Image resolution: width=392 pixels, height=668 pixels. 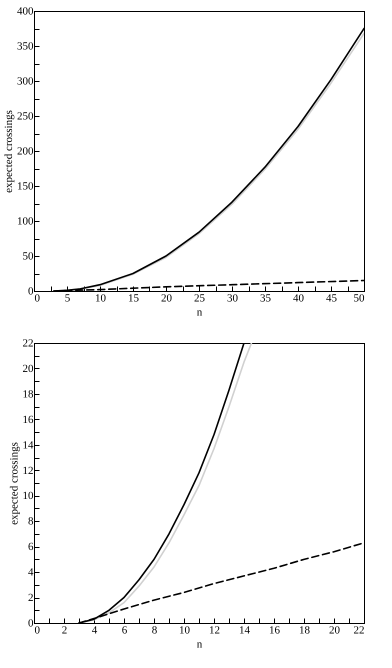 I want to click on x-tick-label: 35, so click(x=266, y=298).